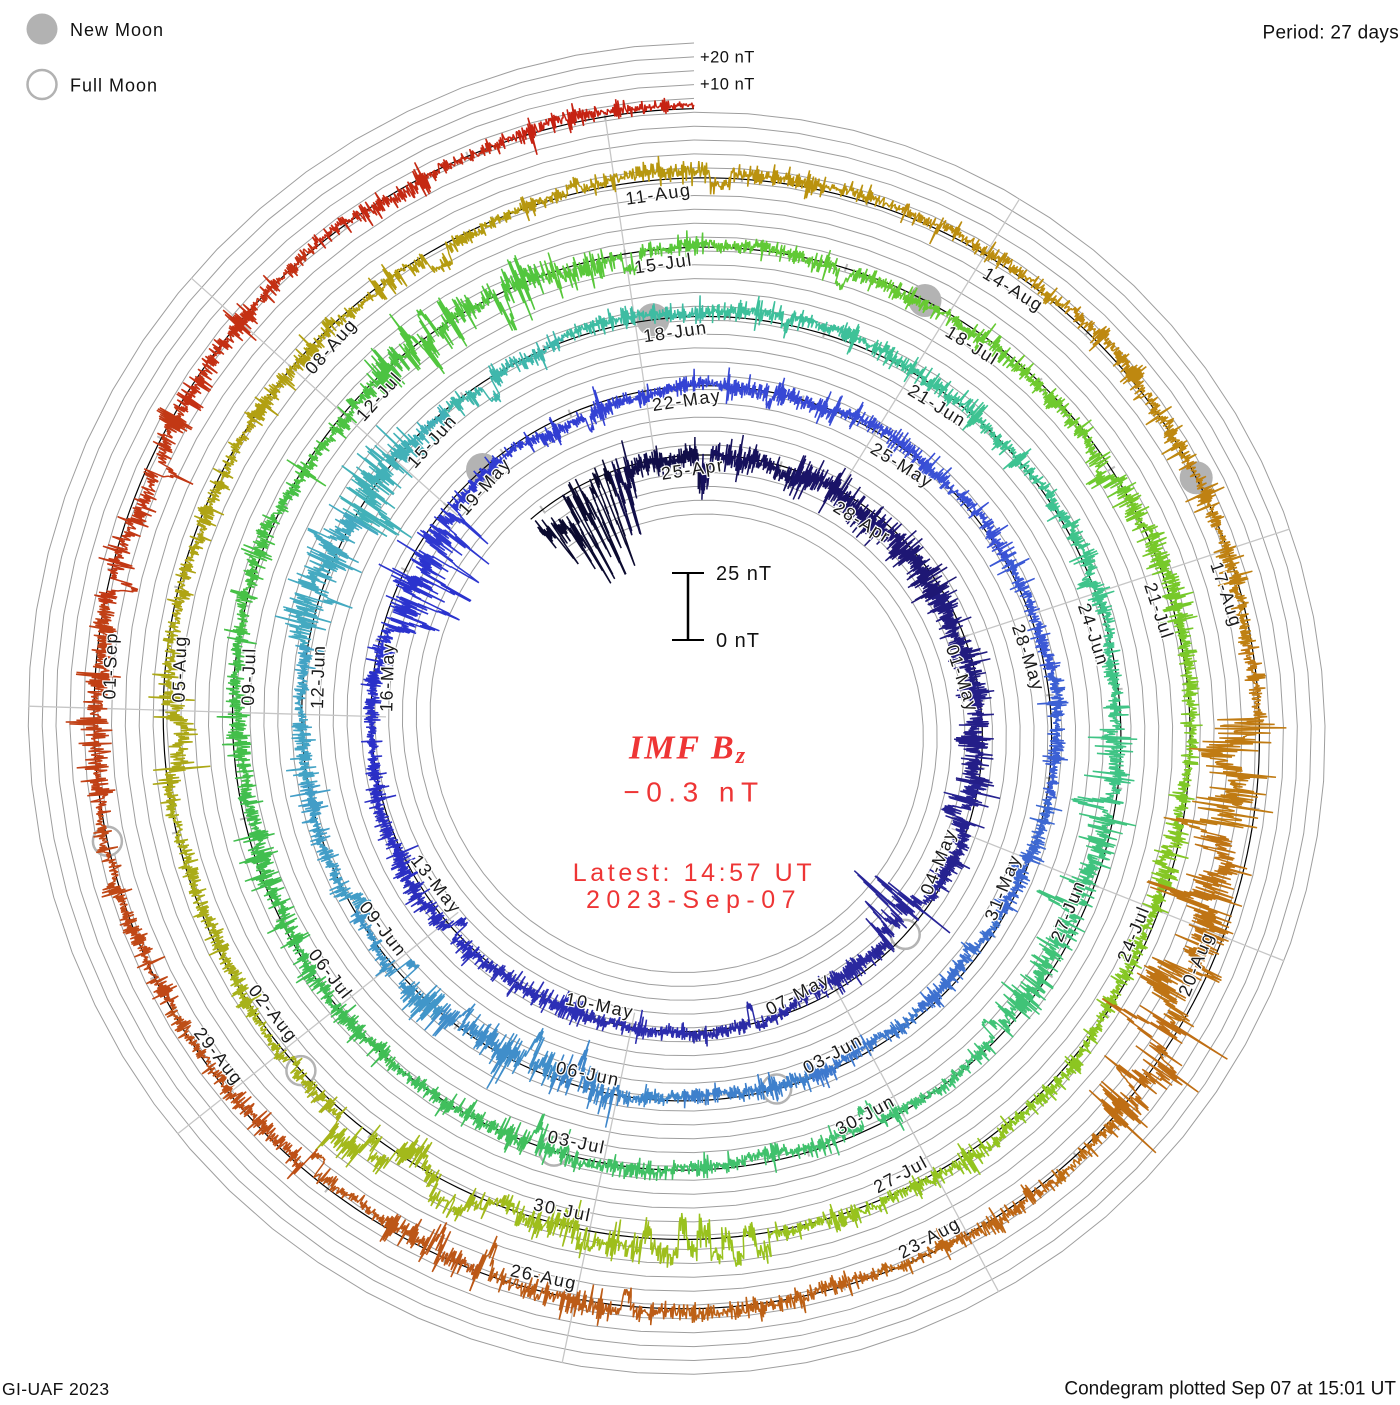 This screenshot has height=1405, width=1400. Describe the element at coordinates (687, 750) in the screenshot. I see `svg-text: IMF Bz` at that location.